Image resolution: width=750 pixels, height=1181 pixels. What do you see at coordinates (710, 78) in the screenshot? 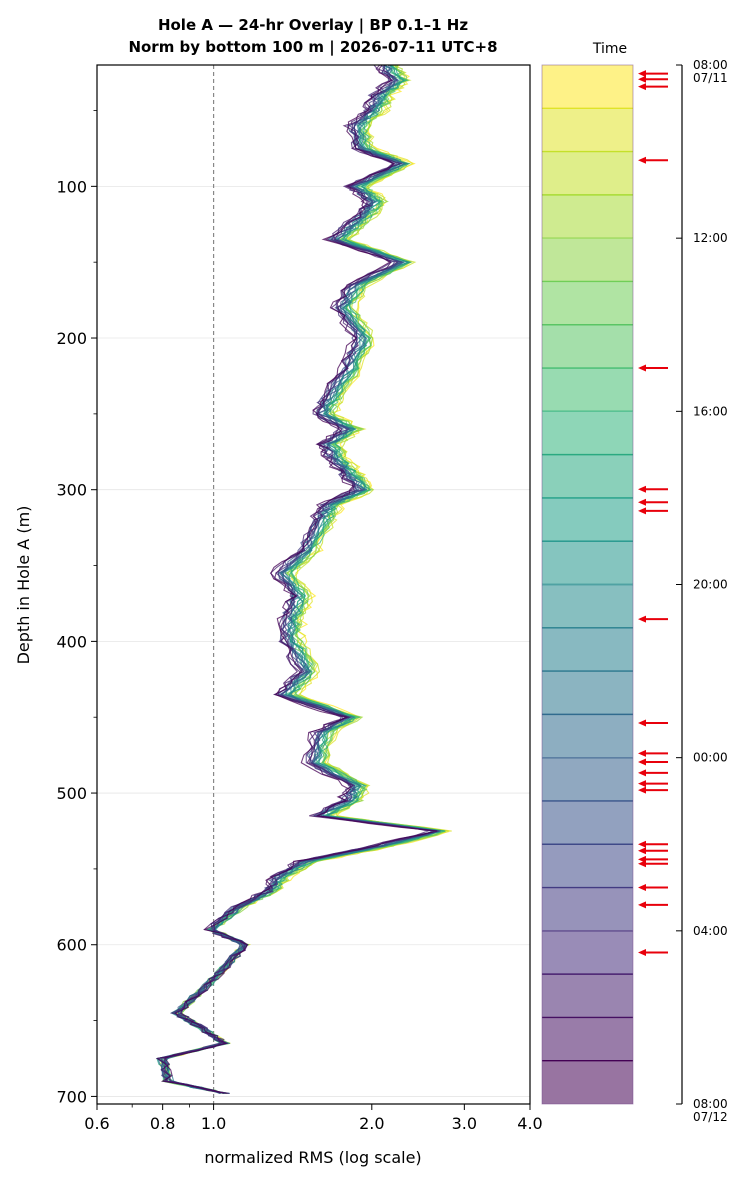
I see `colorbar-start-date: 07/11` at bounding box center [710, 78].